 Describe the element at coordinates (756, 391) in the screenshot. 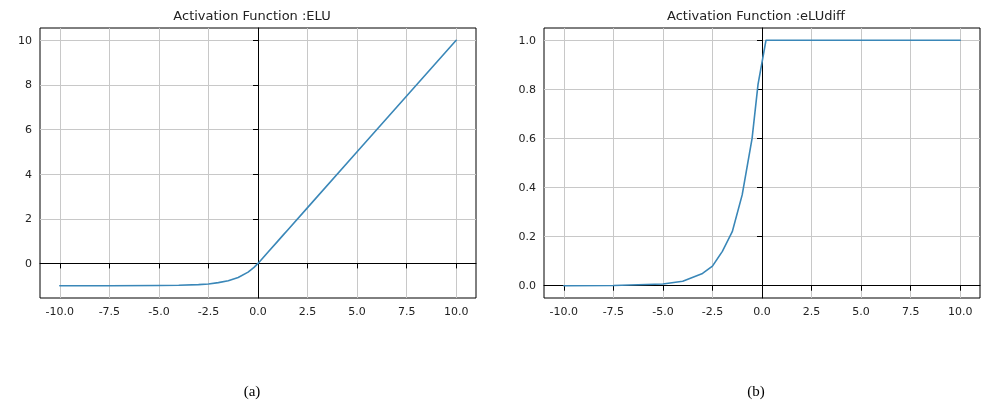

I see `text: (b)` at that location.